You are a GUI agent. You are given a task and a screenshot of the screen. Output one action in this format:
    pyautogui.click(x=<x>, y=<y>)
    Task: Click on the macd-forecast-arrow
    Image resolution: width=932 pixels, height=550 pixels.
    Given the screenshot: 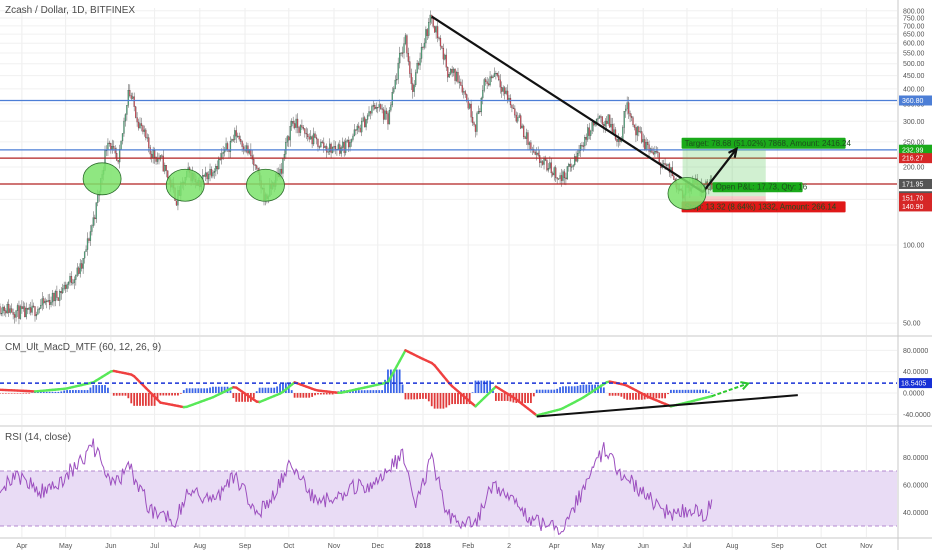 What is the action you would take?
    pyautogui.click(x=730, y=390)
    